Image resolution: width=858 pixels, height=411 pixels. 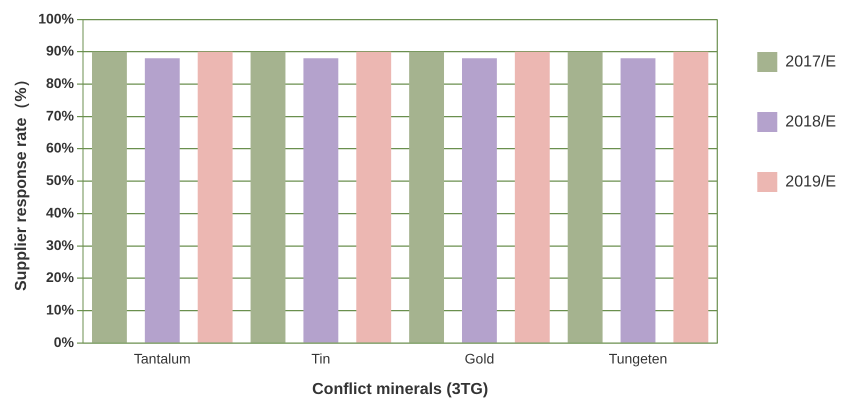 What do you see at coordinates (320, 358) in the screenshot?
I see `x-tick-label: Tin` at bounding box center [320, 358].